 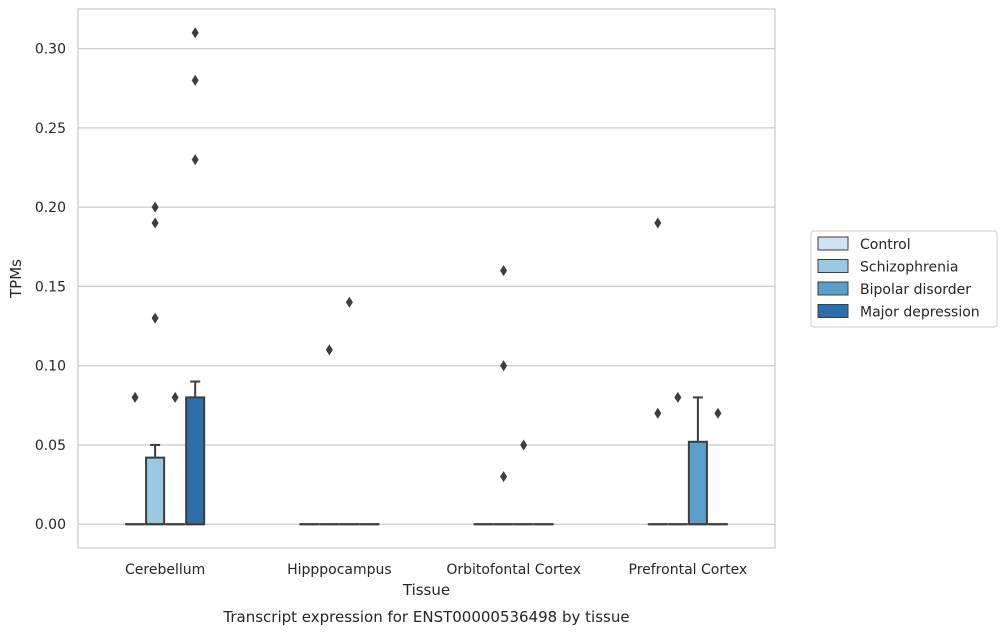 I want to click on legend-label: Major depression, so click(x=920, y=313).